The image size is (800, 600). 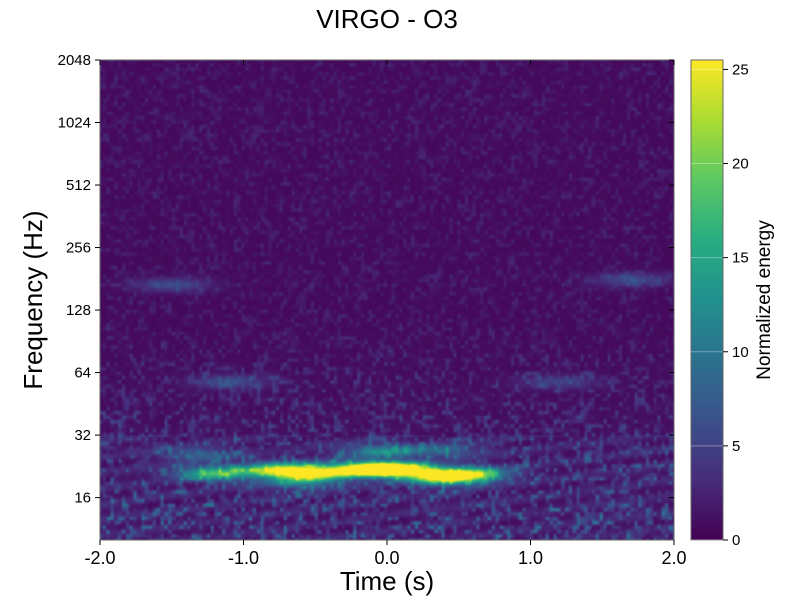 I want to click on x-tick-label: -2.0, so click(x=99, y=558).